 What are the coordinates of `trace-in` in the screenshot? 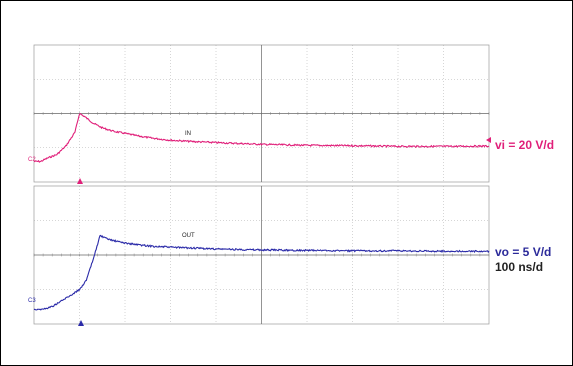 It's located at (261, 137).